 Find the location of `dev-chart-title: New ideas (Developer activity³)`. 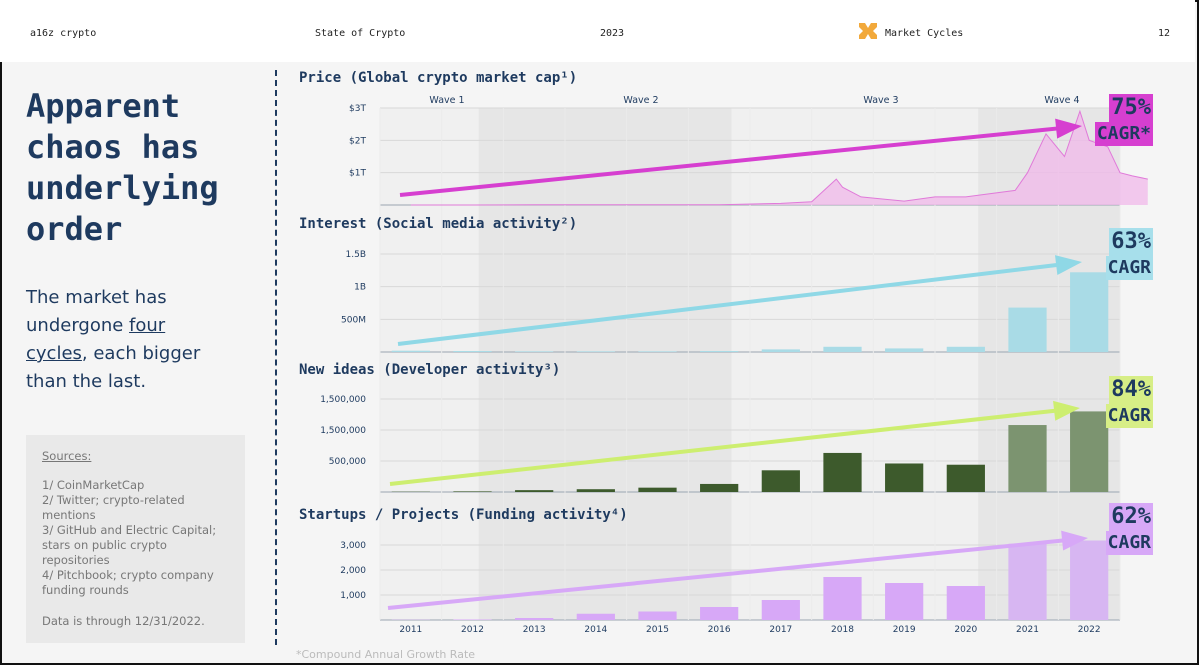

dev-chart-title: New ideas (Developer activity³) is located at coordinates (430, 370).